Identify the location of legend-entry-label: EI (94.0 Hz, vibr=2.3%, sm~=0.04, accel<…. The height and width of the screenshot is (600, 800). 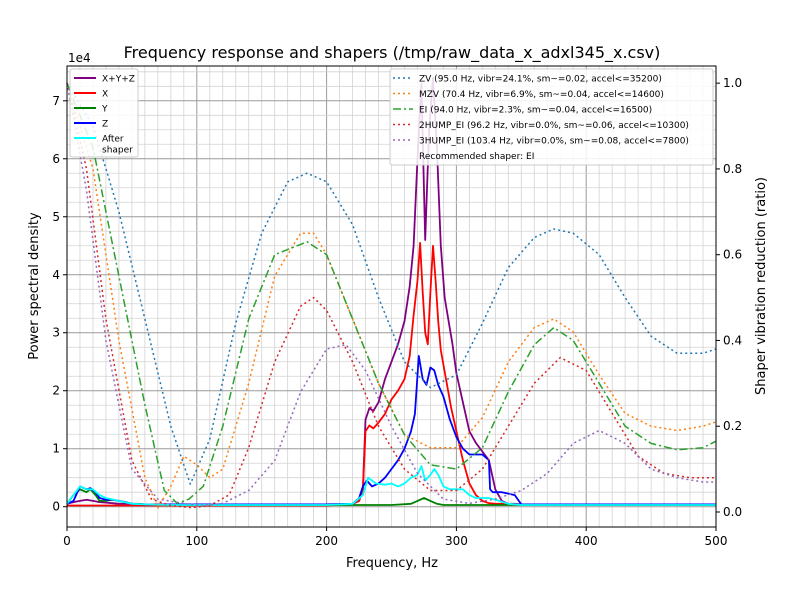
(535, 111).